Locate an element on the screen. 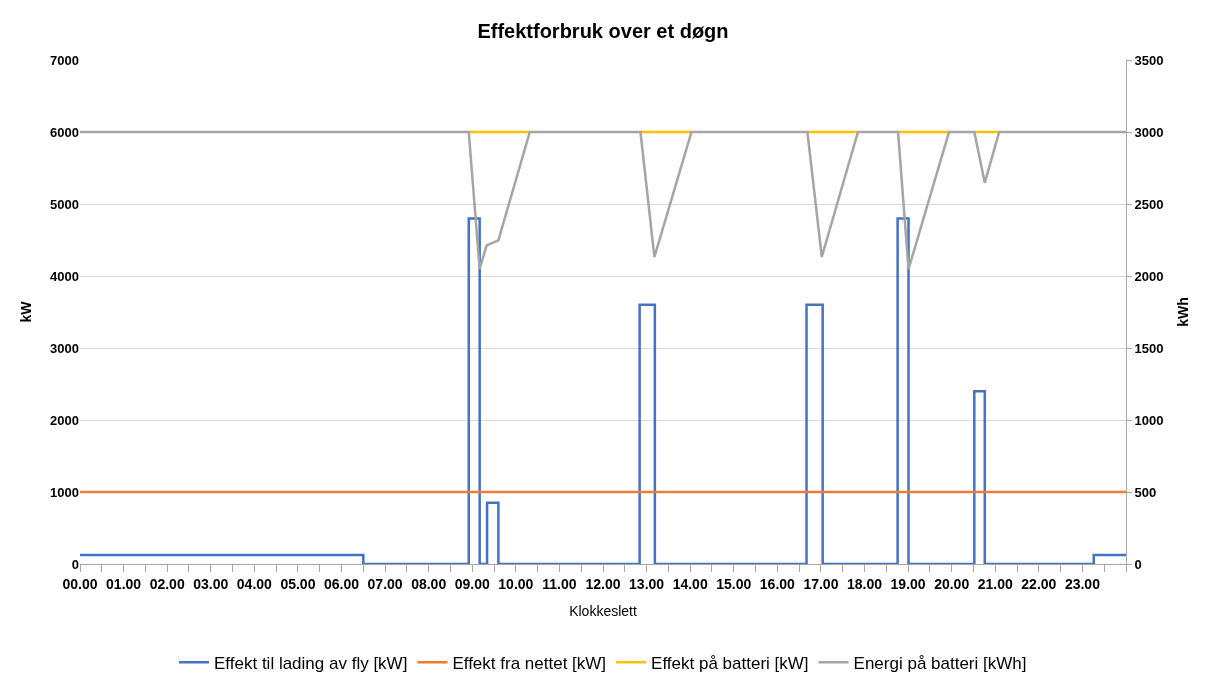 This screenshot has height=693, width=1206. legend-label: Effekt på batteri [kW] is located at coordinates (730, 663).